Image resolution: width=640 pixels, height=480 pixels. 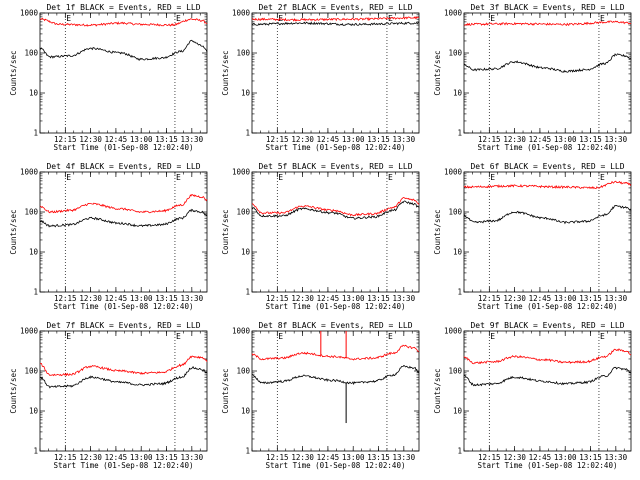 What do you see at coordinates (68, 18) in the screenshot?
I see `panel-1-e-marker: E` at bounding box center [68, 18].